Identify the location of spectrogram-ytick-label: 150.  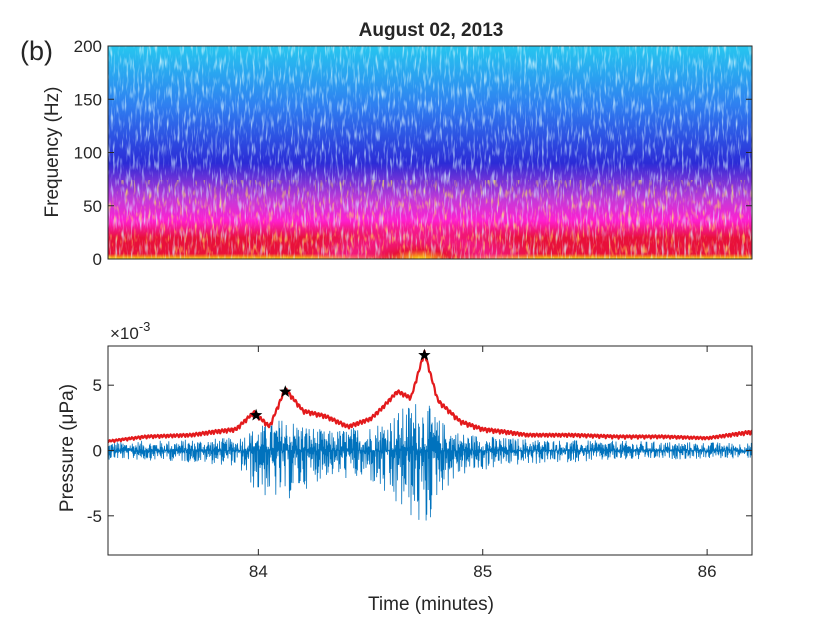
(88, 99).